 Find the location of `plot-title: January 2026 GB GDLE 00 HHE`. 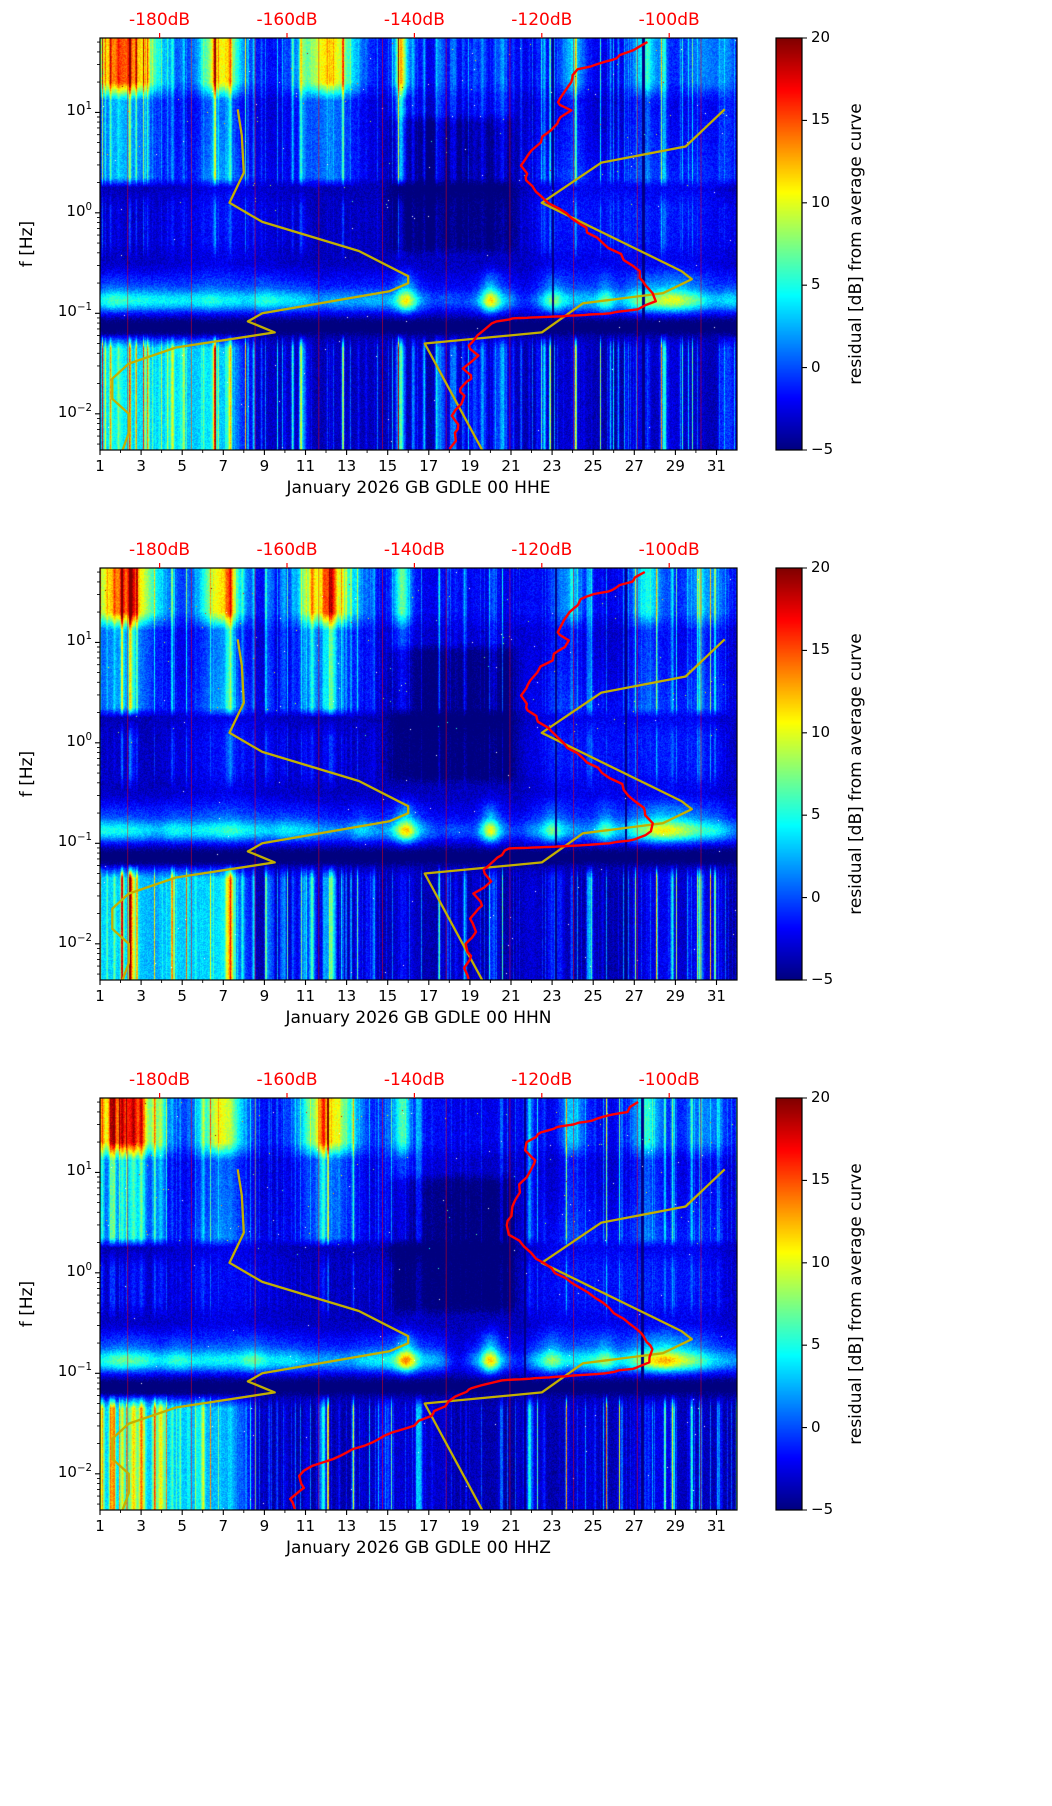

plot-title: January 2026 GB GDLE 00 HHE is located at coordinates (418, 488).